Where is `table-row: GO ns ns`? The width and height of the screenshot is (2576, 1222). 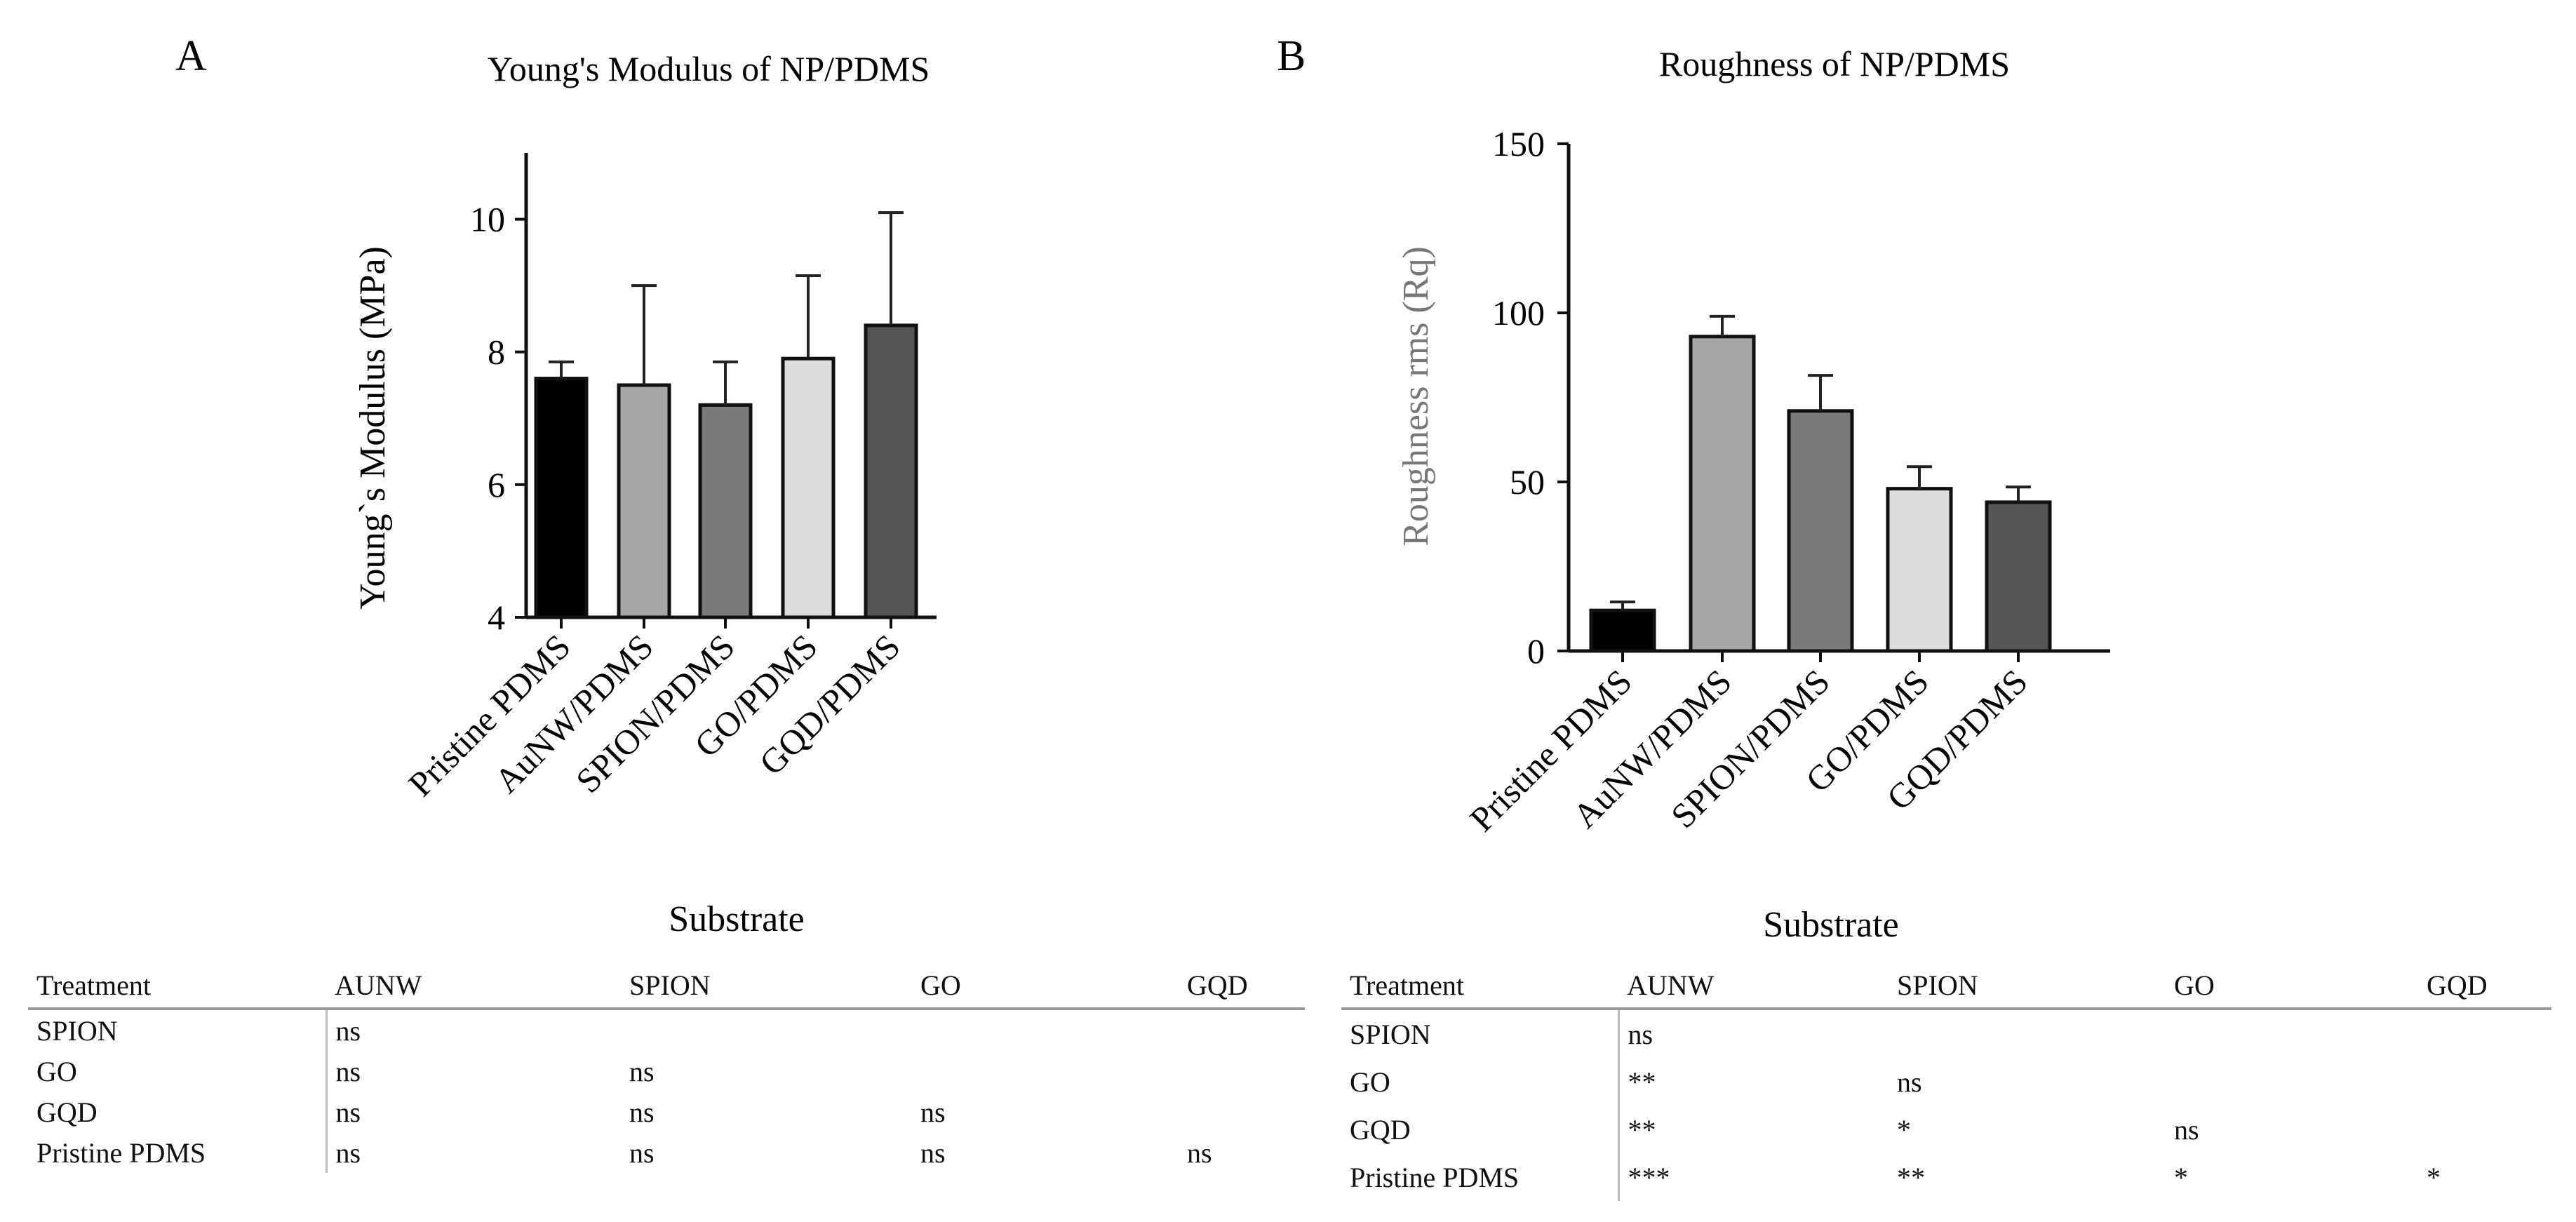
table-row: GO ns ns is located at coordinates (666, 1071).